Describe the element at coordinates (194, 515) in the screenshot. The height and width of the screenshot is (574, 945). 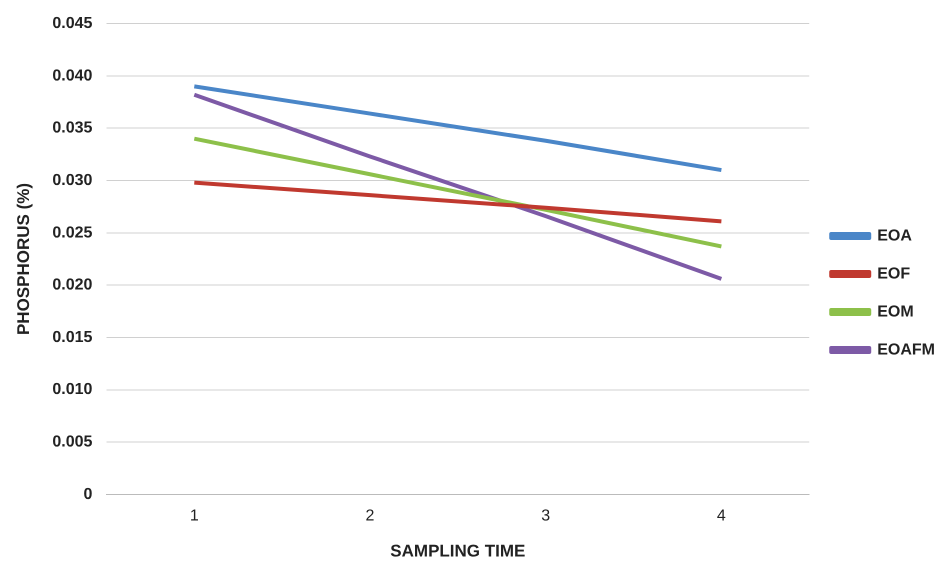
I see `x-tick-label: 1` at that location.